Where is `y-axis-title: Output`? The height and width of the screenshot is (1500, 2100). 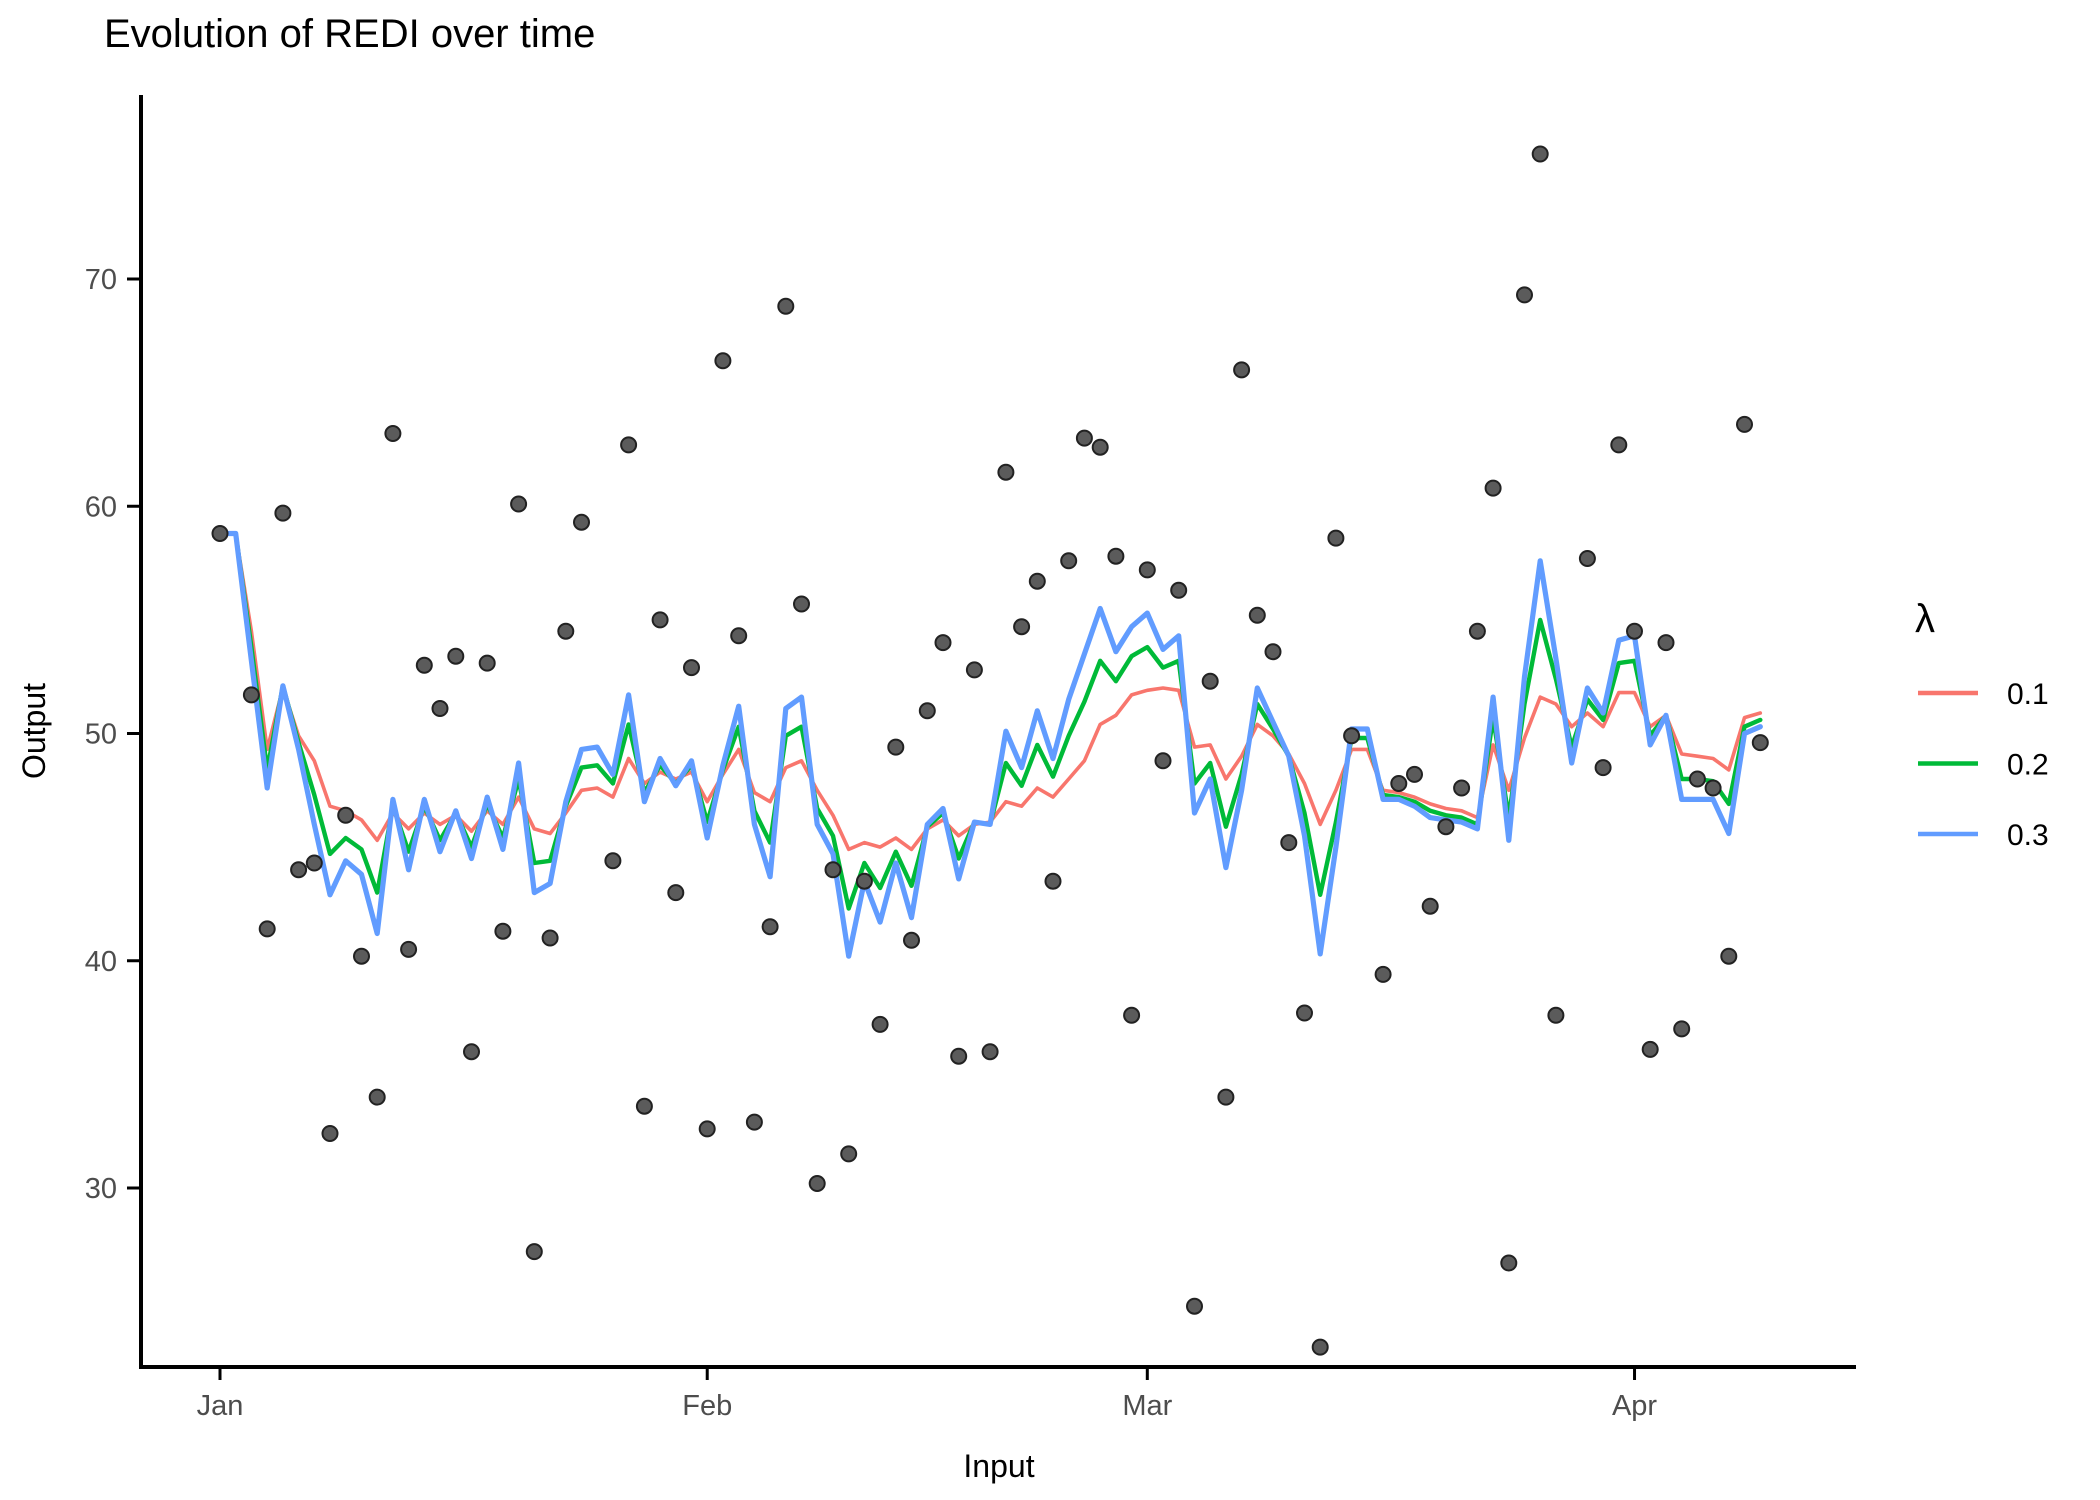 y-axis-title: Output is located at coordinates (34, 731).